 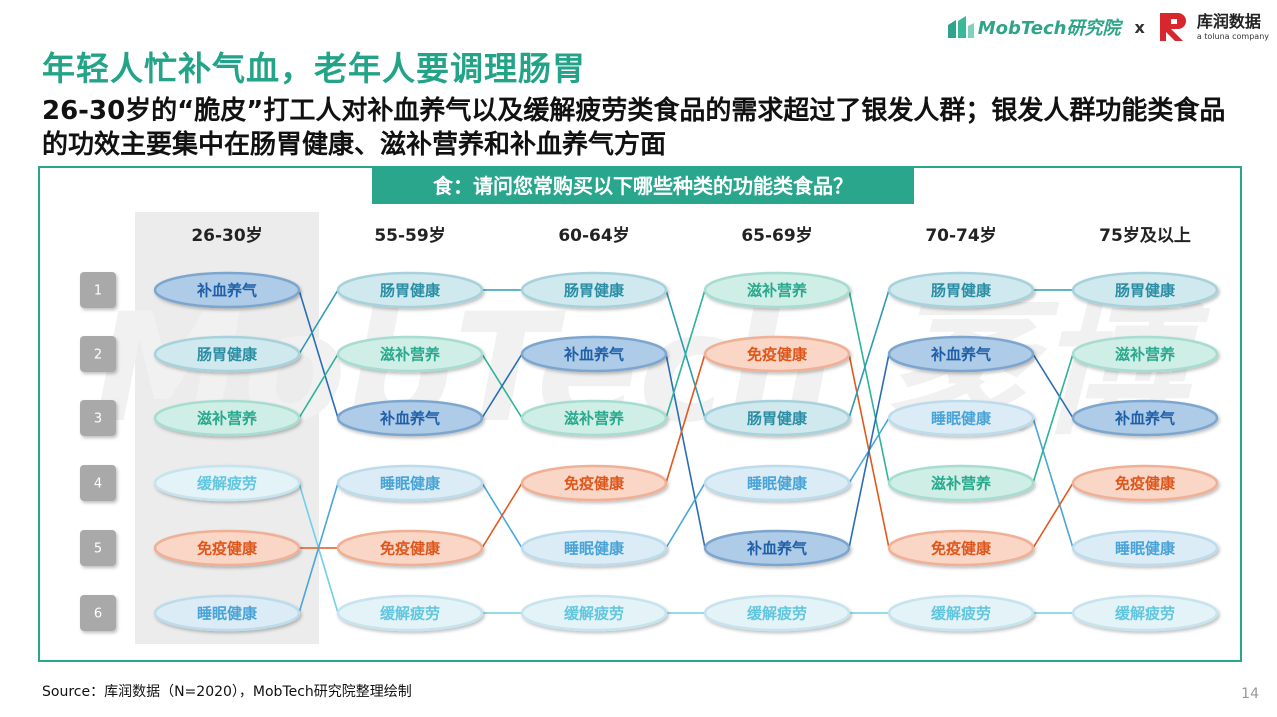 I want to click on rank-label: 3, so click(x=98, y=419).